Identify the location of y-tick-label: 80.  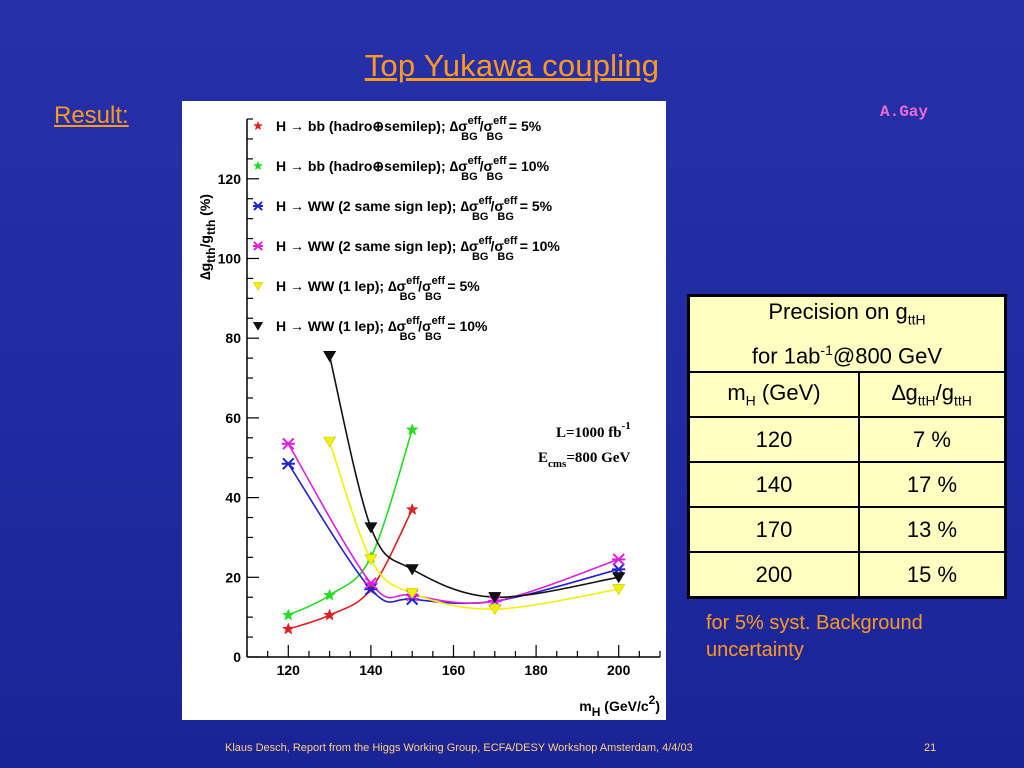
(233, 338).